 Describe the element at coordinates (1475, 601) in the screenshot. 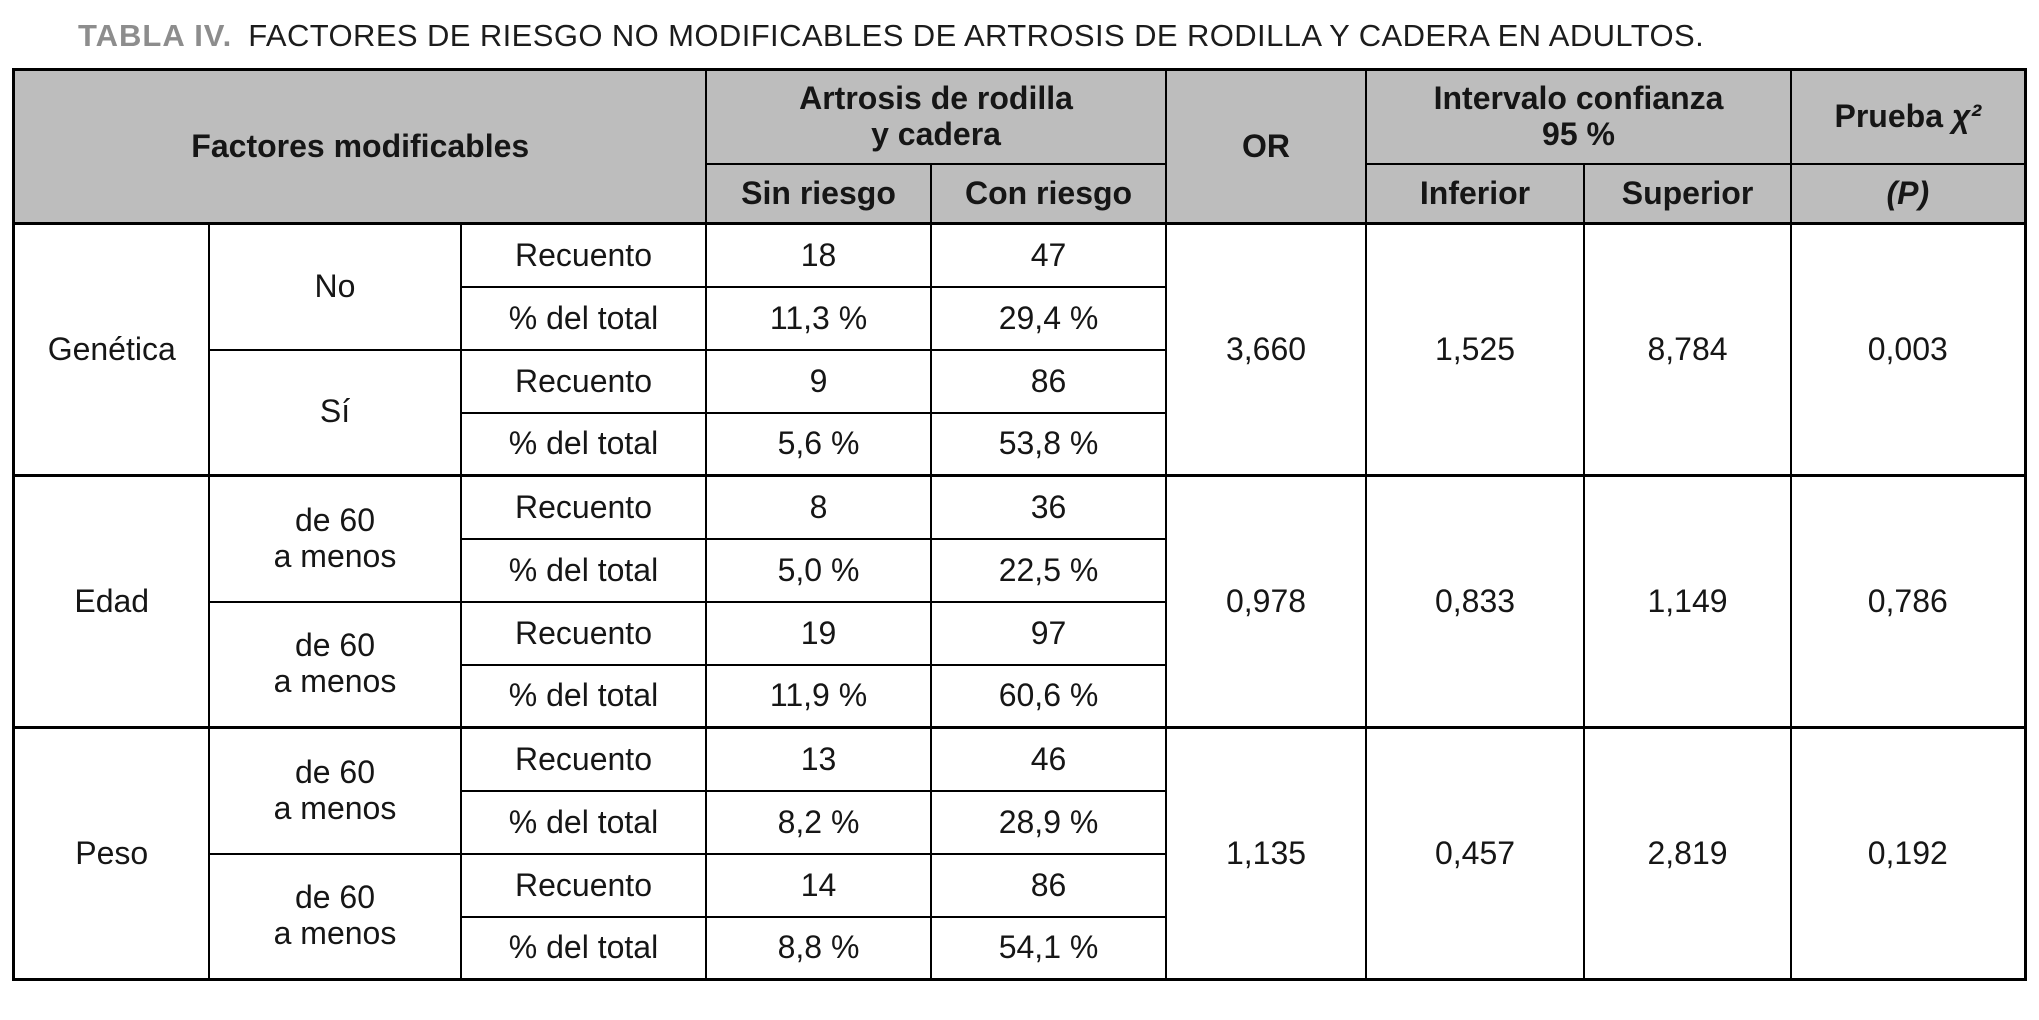

I see `ci-inferior-value: 0,833` at that location.